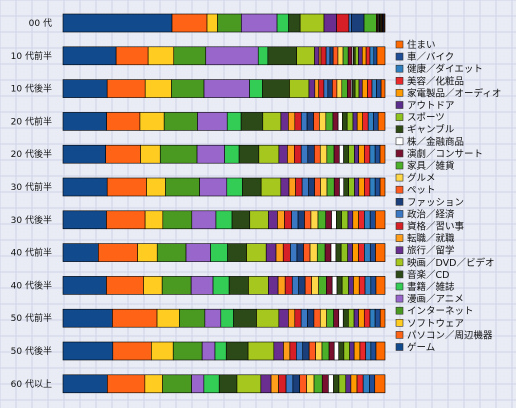 This screenshot has width=516, height=408. I want to click on legend-label: ギャンブル, so click(431, 130).